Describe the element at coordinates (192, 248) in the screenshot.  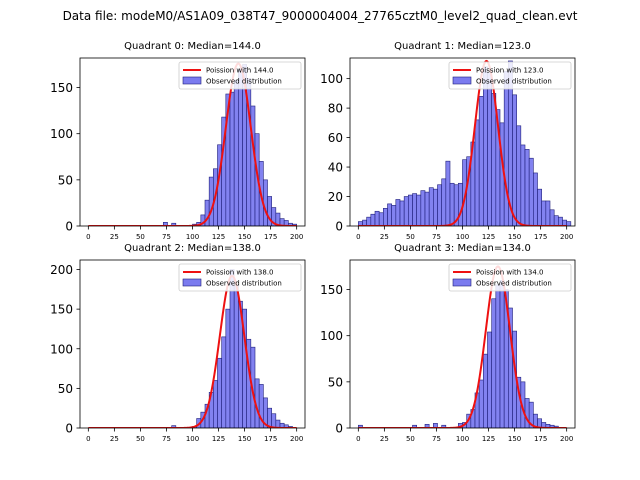
I see `panel-title: Quadrant 2: Median=138.0` at that location.